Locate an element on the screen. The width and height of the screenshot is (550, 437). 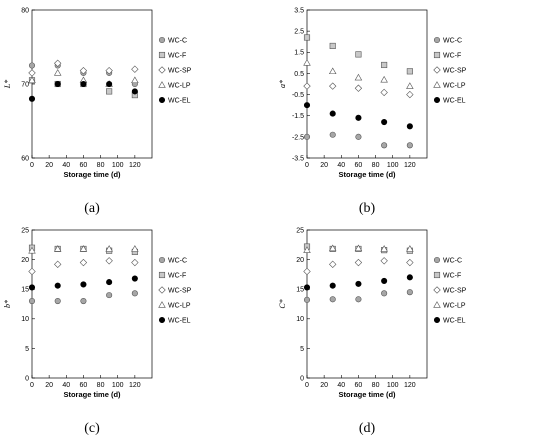
y-tick-label: -2.5 is located at coordinates (298, 137).